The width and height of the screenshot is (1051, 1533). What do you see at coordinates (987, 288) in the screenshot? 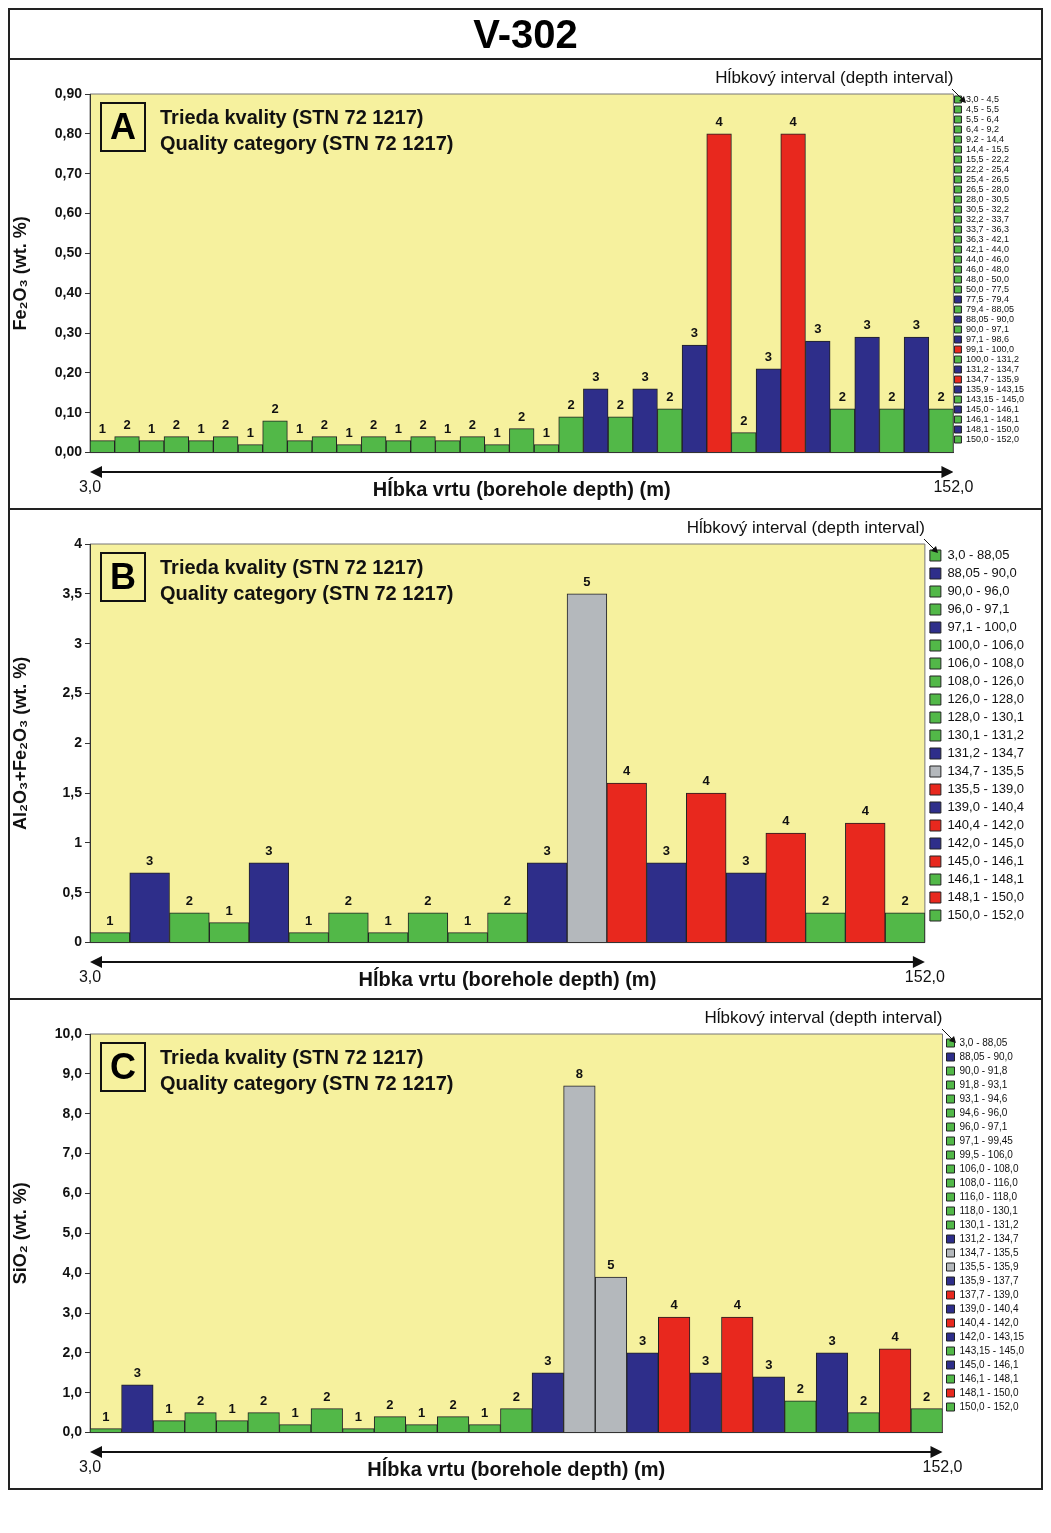
I see `legend-label: 50,0 - 77,5` at bounding box center [987, 288].